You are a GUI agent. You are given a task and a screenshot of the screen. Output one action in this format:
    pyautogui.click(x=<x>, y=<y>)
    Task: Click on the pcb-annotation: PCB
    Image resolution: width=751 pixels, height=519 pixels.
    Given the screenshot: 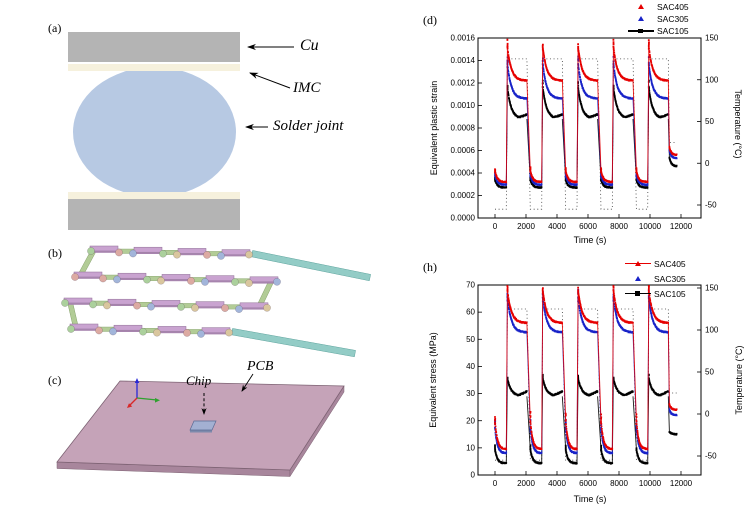 What is the action you would take?
    pyautogui.click(x=260, y=366)
    